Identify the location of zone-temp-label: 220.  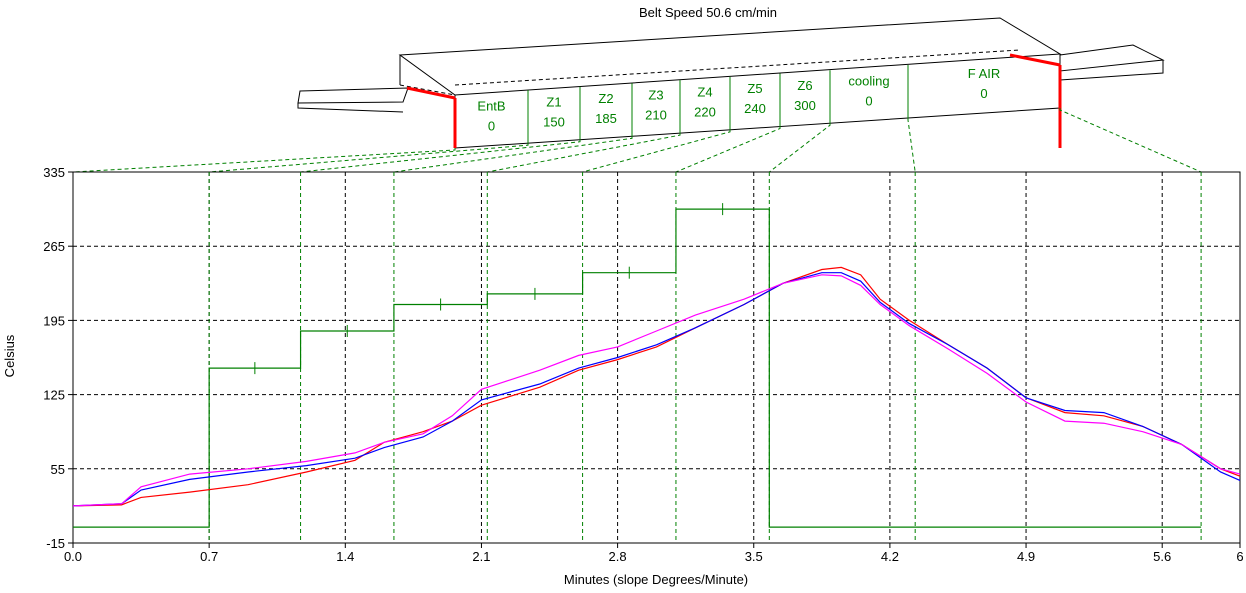
(705, 111).